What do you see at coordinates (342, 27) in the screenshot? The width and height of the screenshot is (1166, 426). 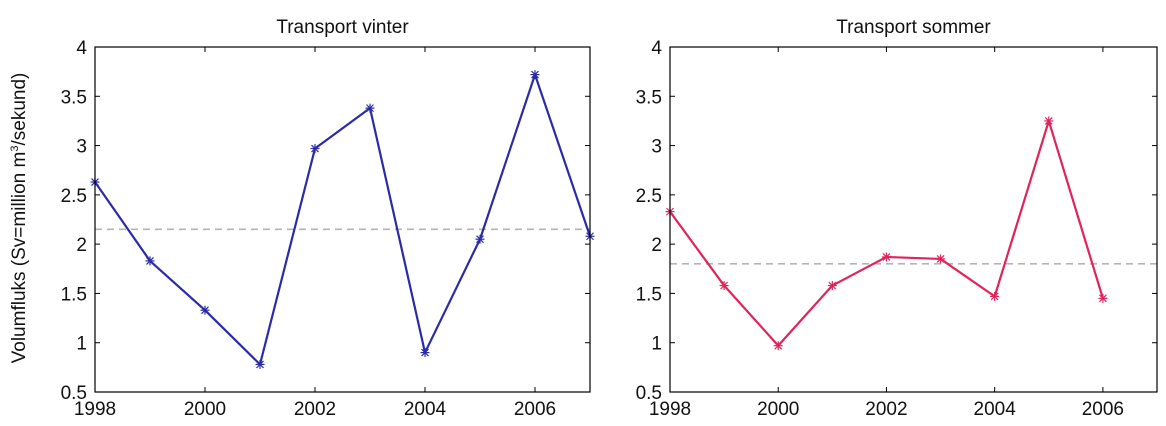 I see `chart-title: Transport vinter` at bounding box center [342, 27].